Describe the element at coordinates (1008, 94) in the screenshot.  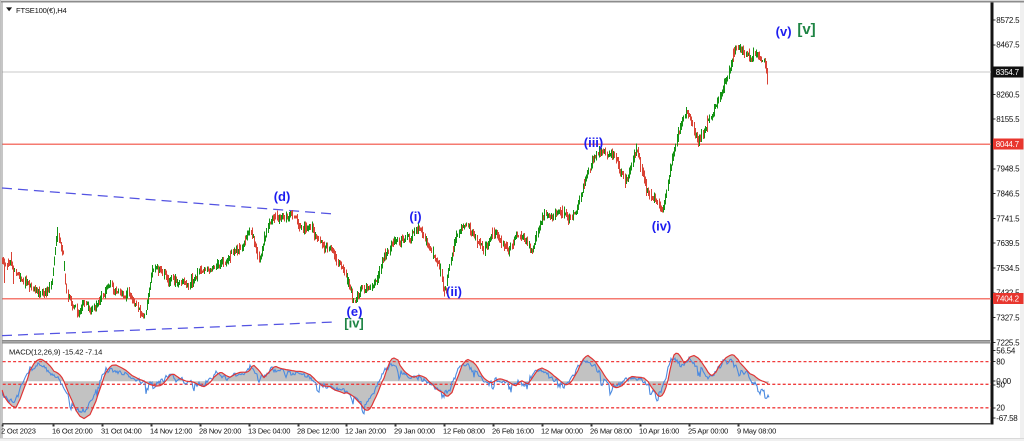
I see `svg-text: 8260.5` at that location.